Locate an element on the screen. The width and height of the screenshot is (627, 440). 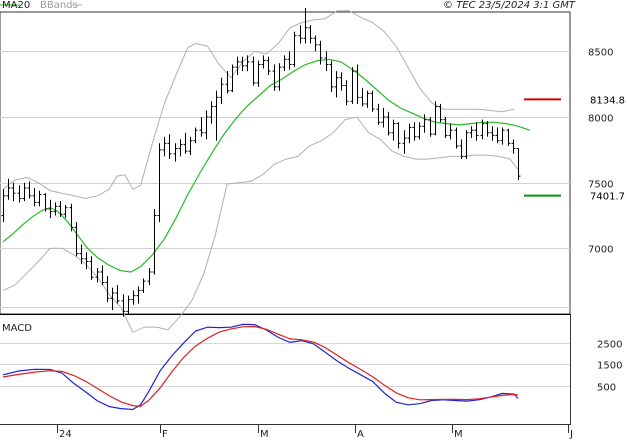
x-tick-label: 24 is located at coordinates (65, 434).